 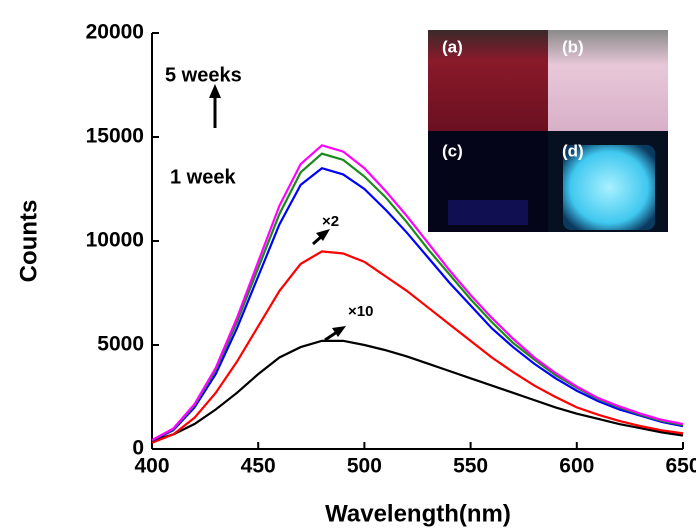 What do you see at coordinates (360, 311) in the screenshot?
I see `annotation: ×10` at bounding box center [360, 311].